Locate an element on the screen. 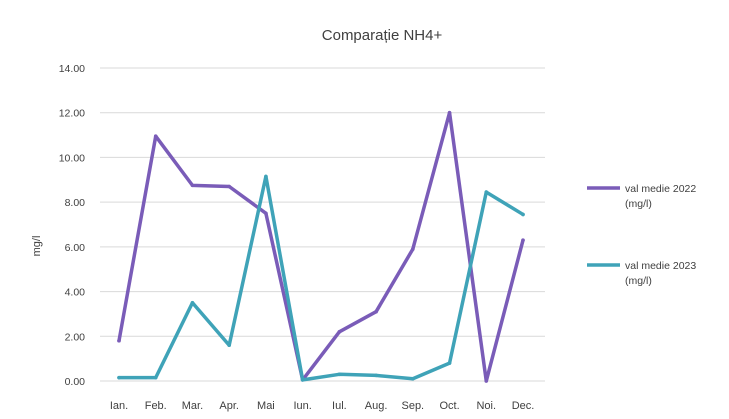 The width and height of the screenshot is (729, 419). x-tick-label: Iul. is located at coordinates (339, 406).